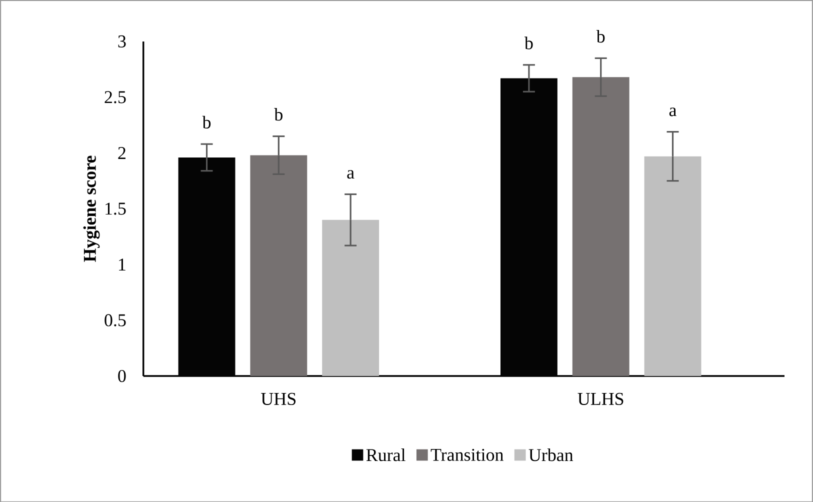  What do you see at coordinates (601, 398) in the screenshot?
I see `x-tick-label: ULHS` at bounding box center [601, 398].